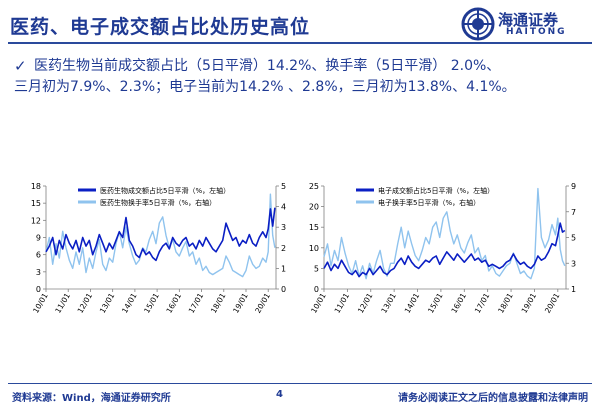 The width and height of the screenshot is (600, 414). What do you see at coordinates (38, 255) in the screenshot?
I see `left-tick-label: 6` at bounding box center [38, 255].